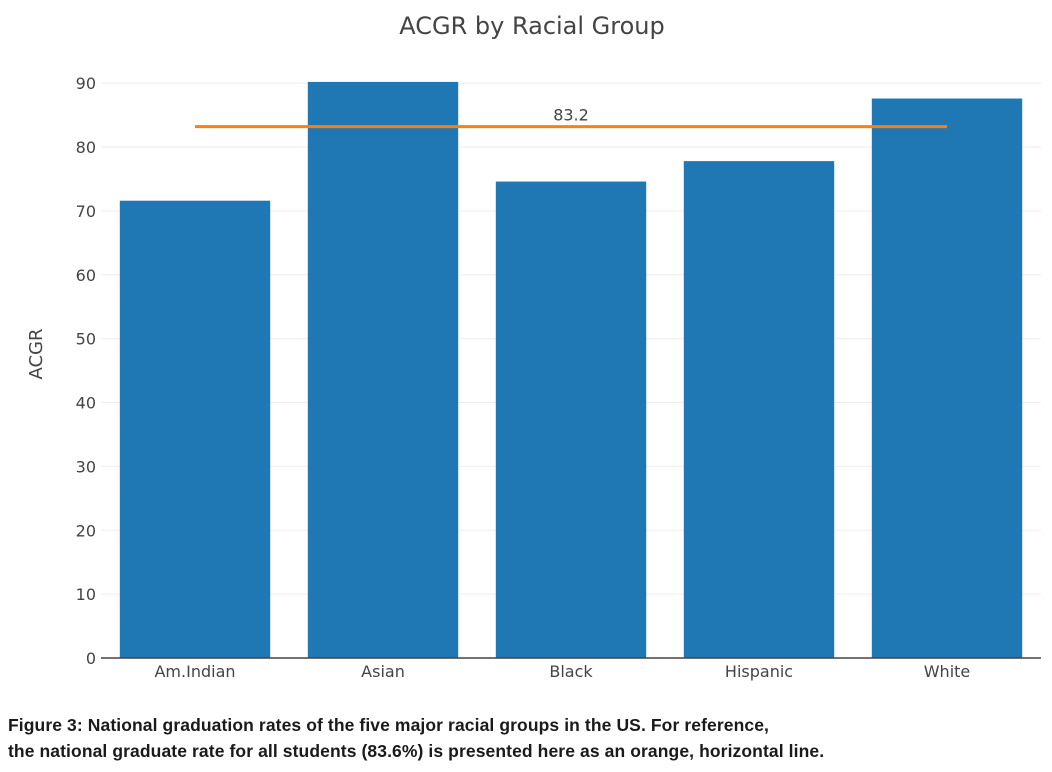  Describe the element at coordinates (91, 658) in the screenshot. I see `y-tick-label: 0` at that location.